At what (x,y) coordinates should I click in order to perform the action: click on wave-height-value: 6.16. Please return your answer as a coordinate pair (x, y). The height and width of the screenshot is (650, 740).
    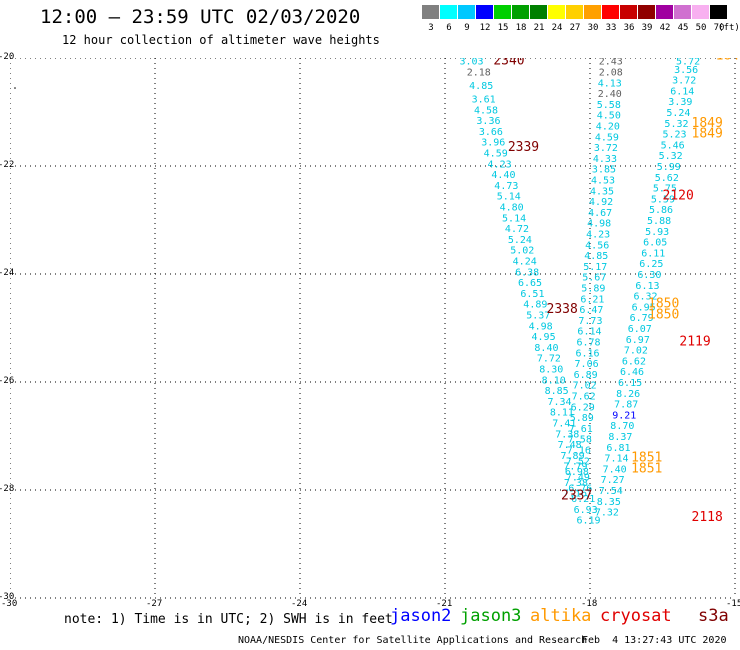
    Looking at the image, I should click on (588, 353).